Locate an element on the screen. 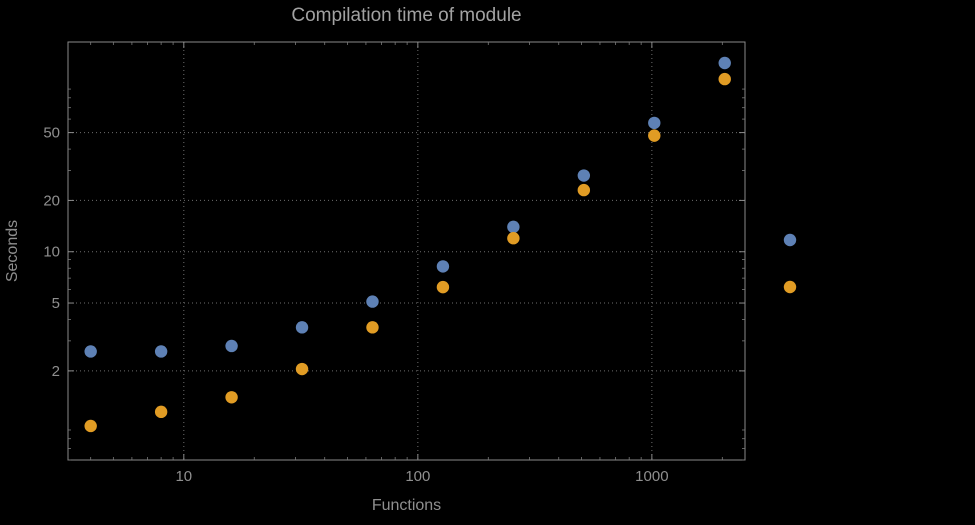 Image resolution: width=975 pixels, height=525 pixels. y-tick-label: 2 is located at coordinates (56, 371).